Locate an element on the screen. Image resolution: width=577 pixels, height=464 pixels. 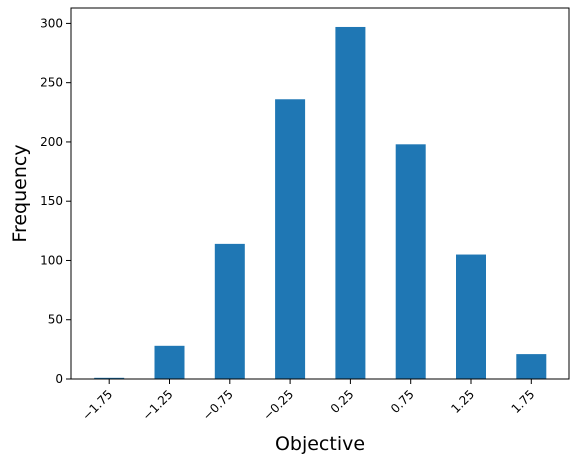
x-axis: −1.75 −1.25 −0.75 −0.25 0.25 0.75 1.25 1.75 is located at coordinates (308, 401).